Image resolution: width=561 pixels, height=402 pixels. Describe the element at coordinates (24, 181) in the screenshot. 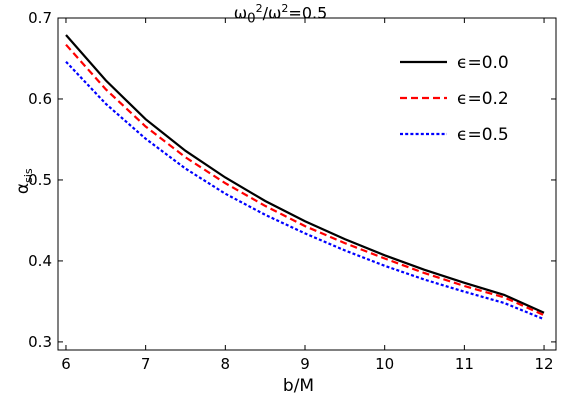

I see `y-axis-label: αsis` at that location.